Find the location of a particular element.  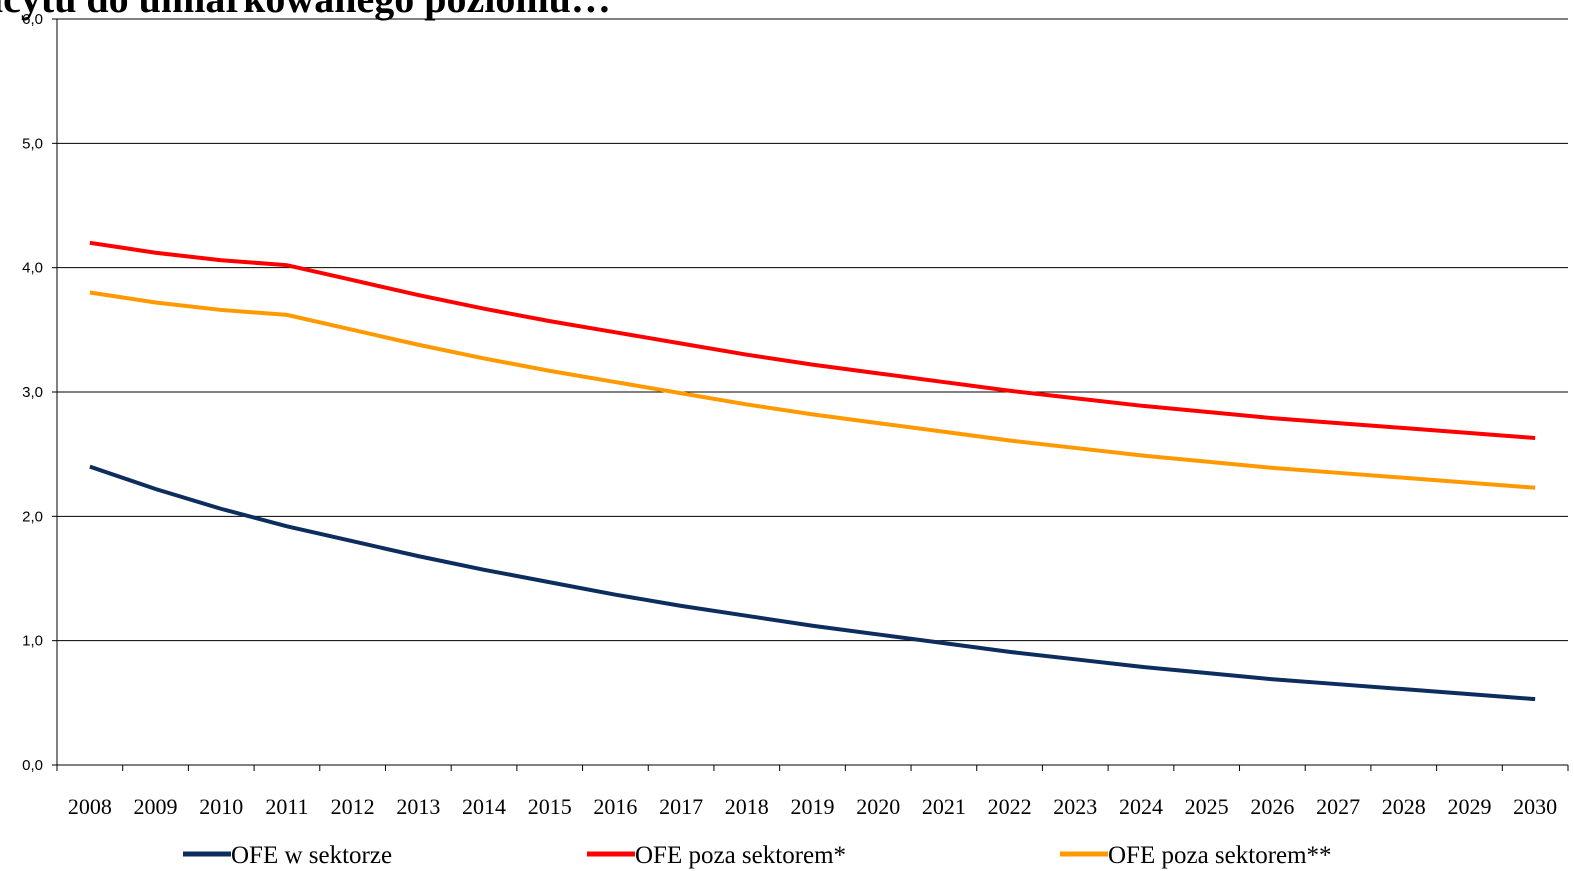

x-tick-label: 2008 is located at coordinates (90, 806).